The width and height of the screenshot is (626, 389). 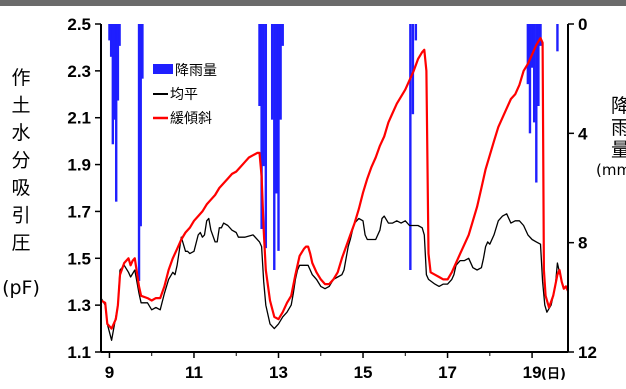 I want to click on top-border-strip, so click(x=313, y=3).